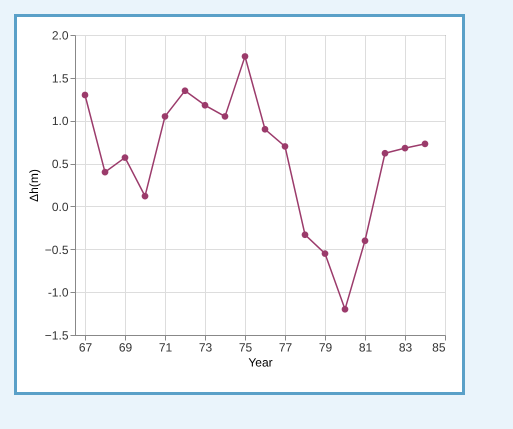  What do you see at coordinates (60, 78) in the screenshot?
I see `y-tick-label: 1.5` at bounding box center [60, 78].